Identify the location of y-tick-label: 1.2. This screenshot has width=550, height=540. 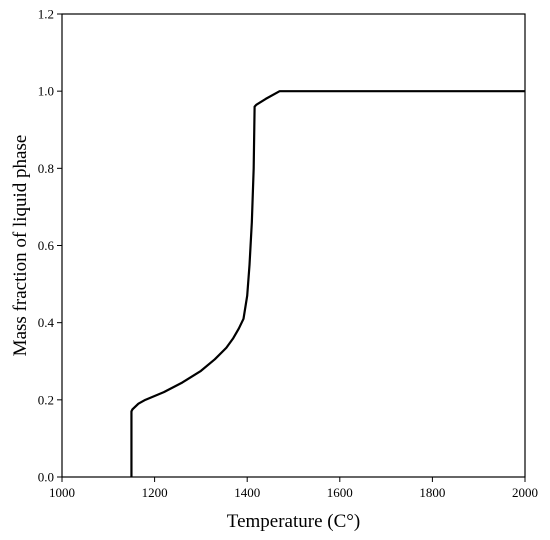
(46, 14).